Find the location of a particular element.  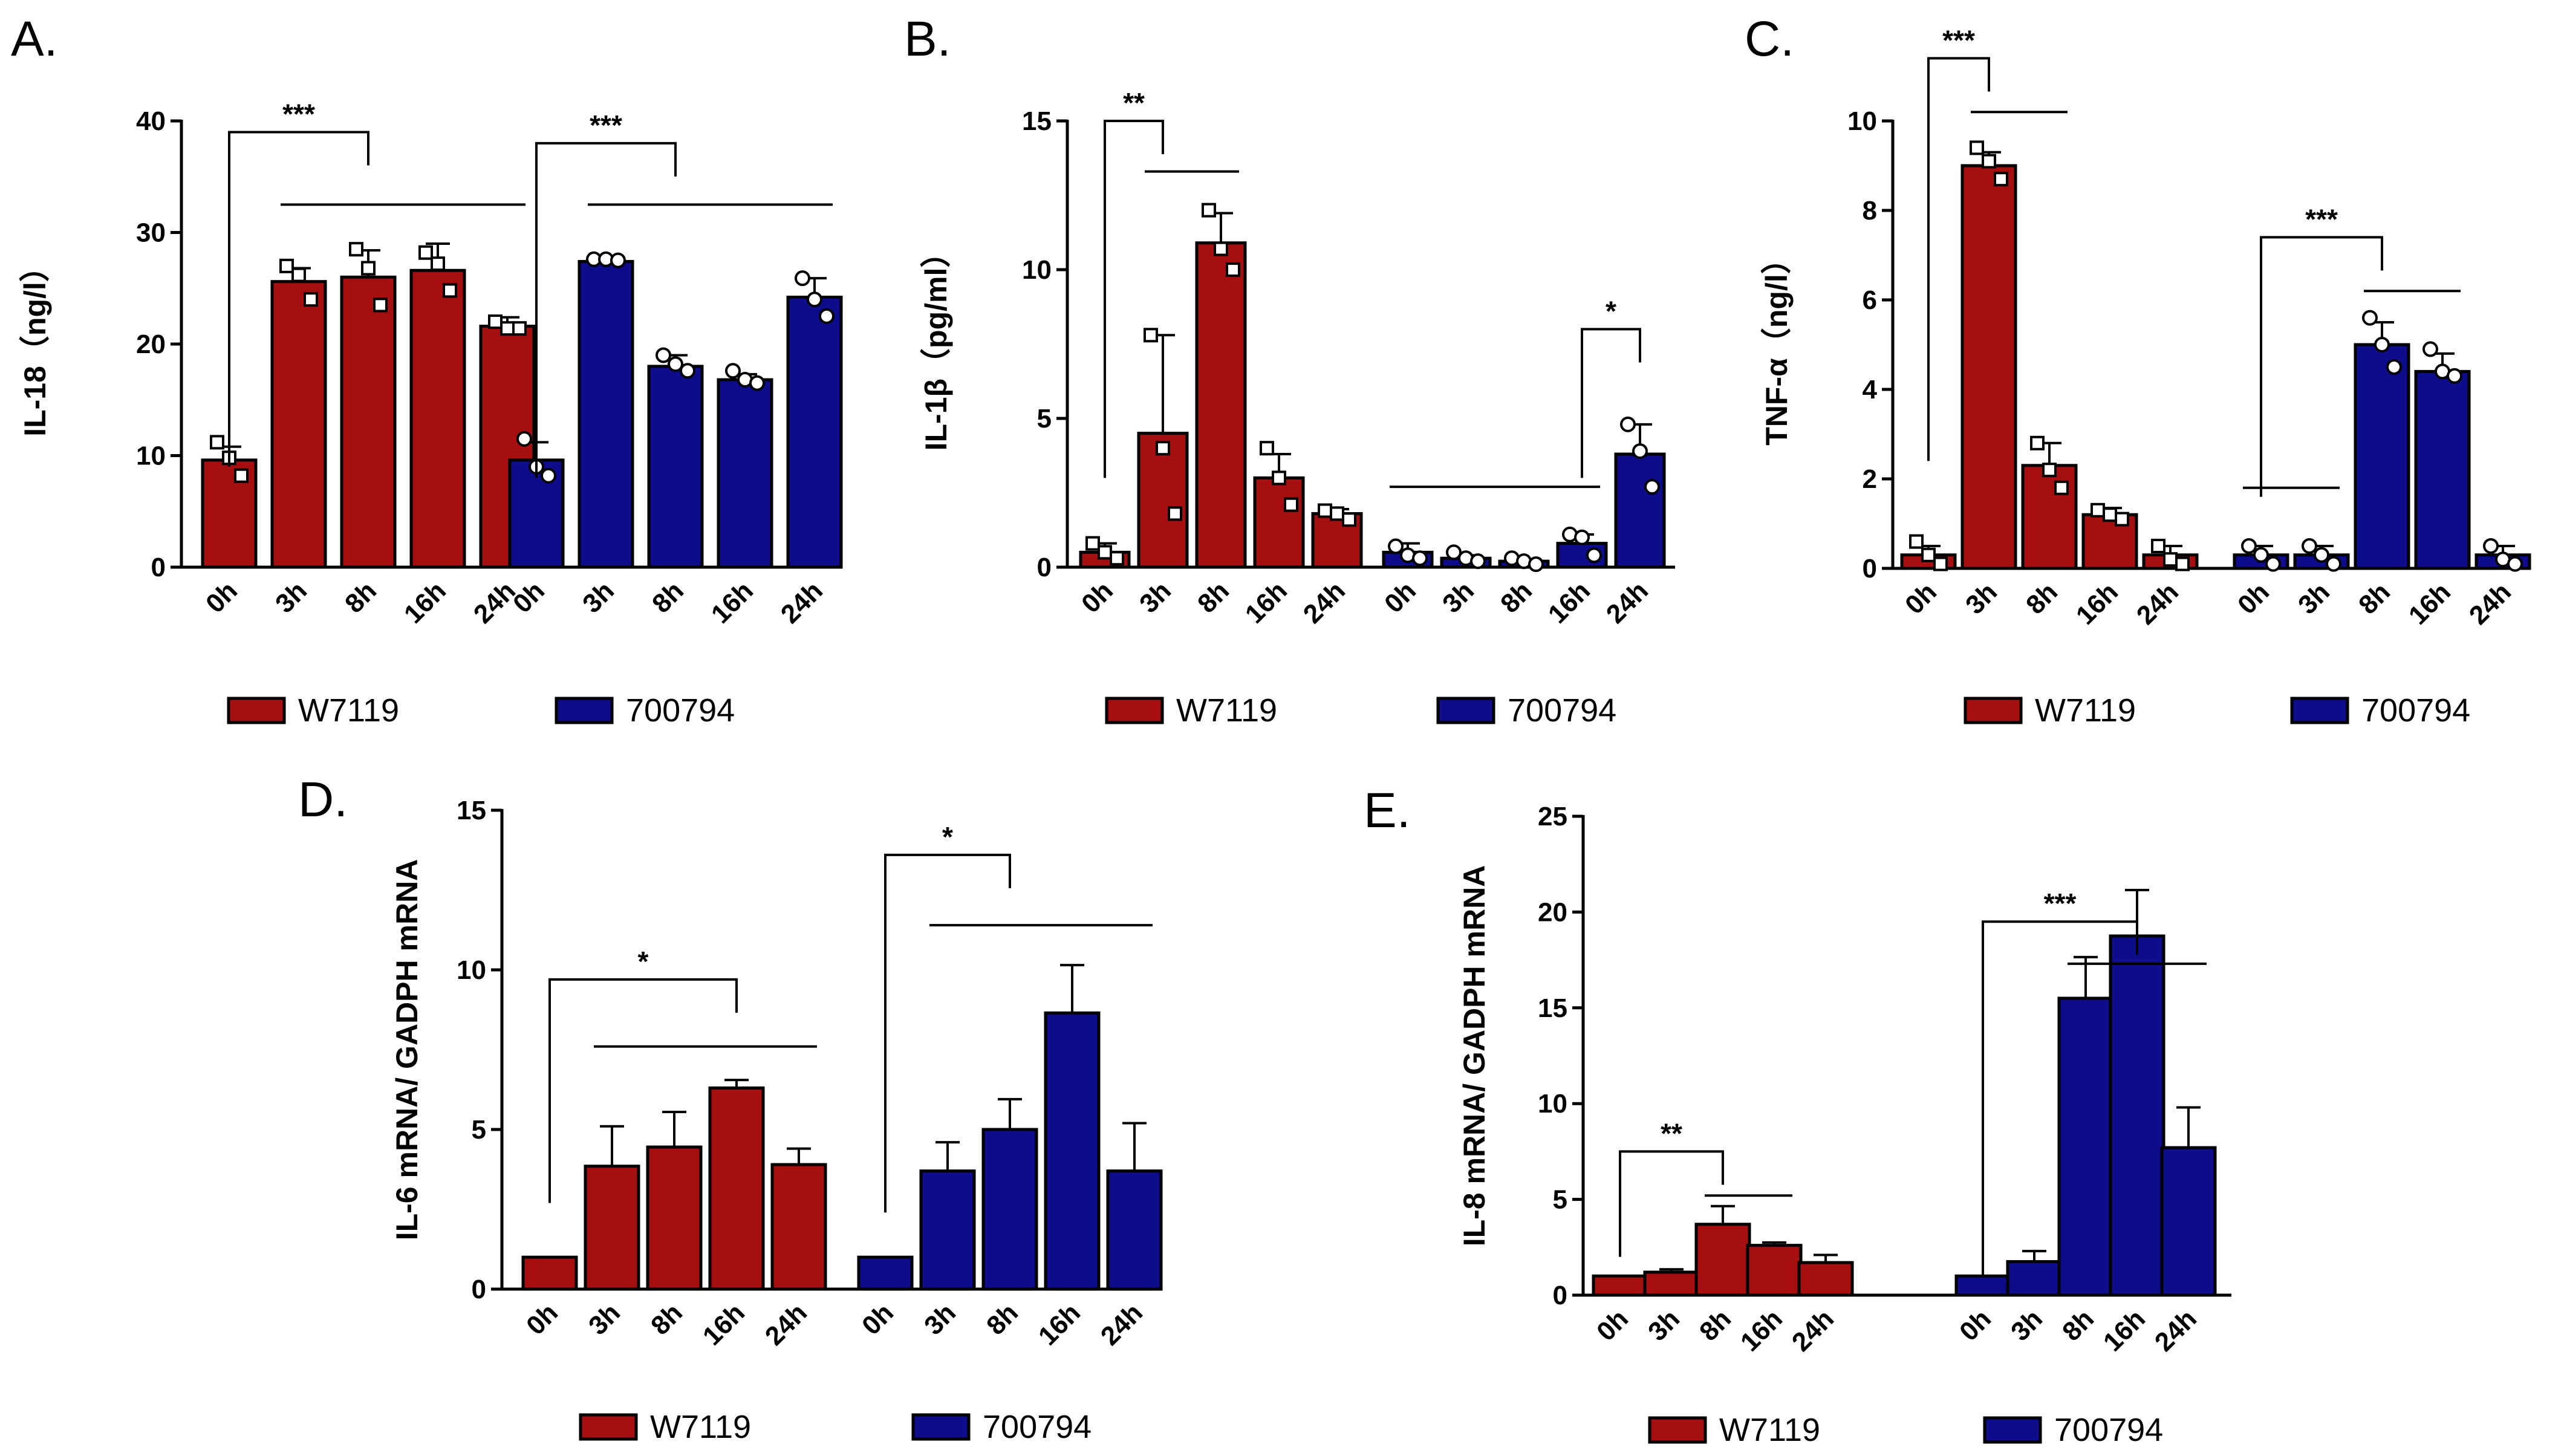

panel-C-y-tick-label: 0 is located at coordinates (1870, 568).